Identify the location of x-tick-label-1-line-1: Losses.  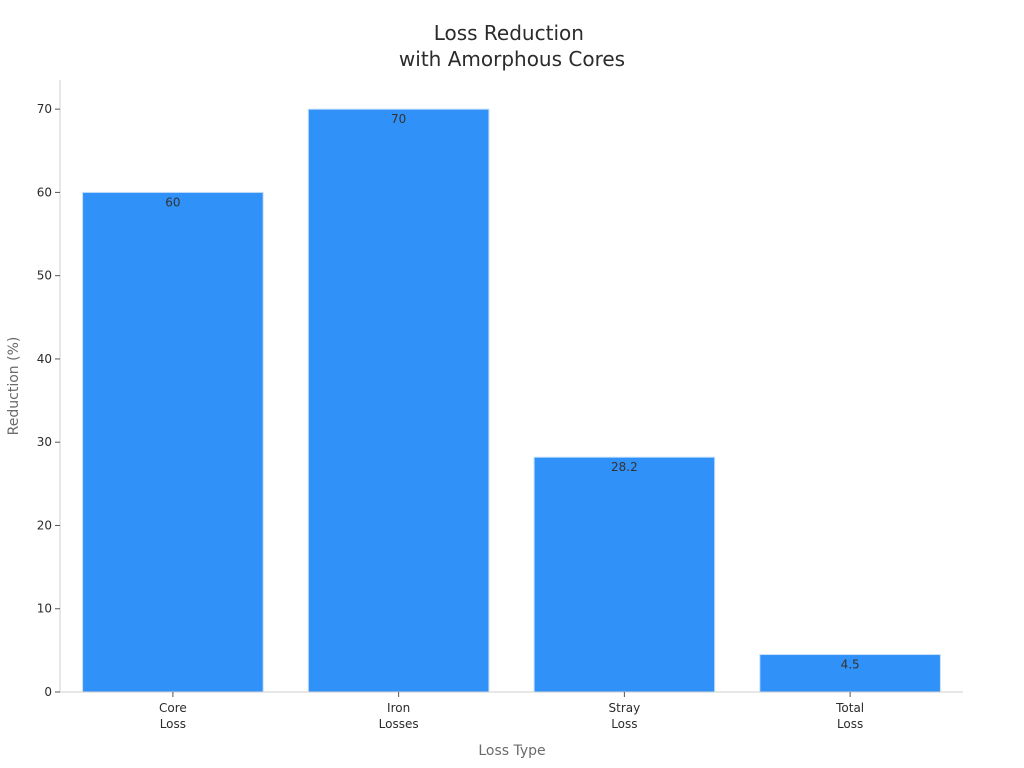
(399, 724).